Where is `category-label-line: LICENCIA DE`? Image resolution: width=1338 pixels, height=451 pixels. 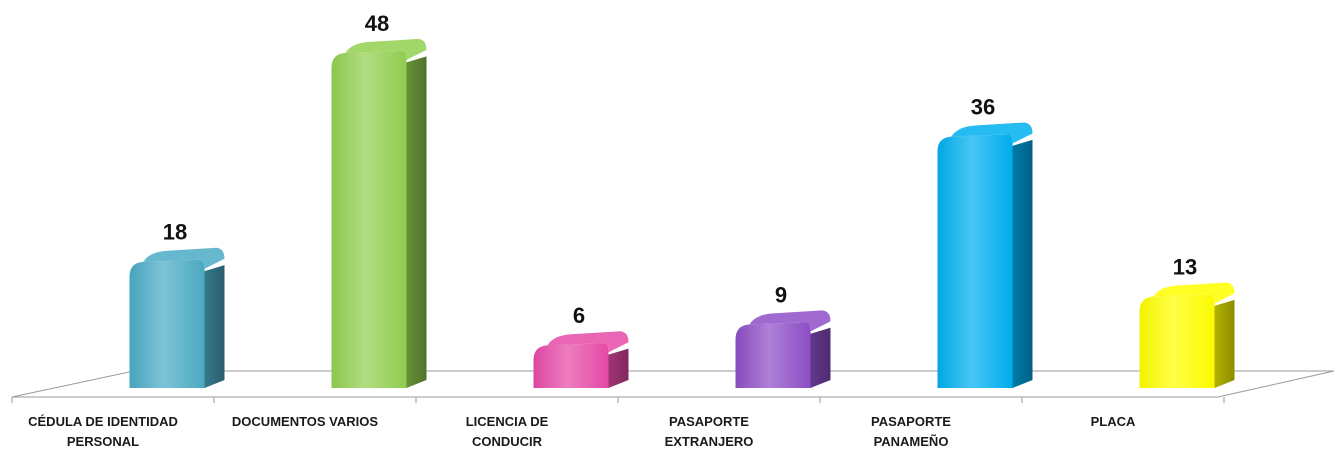
category-label-line: LICENCIA DE is located at coordinates (507, 421).